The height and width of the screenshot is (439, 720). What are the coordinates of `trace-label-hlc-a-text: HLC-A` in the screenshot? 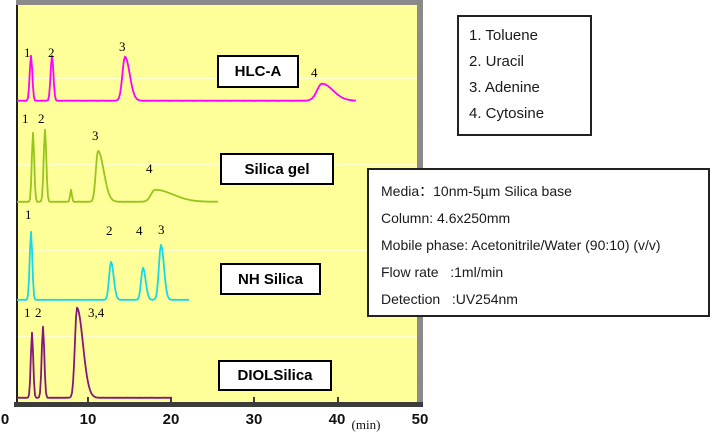 It's located at (258, 71).